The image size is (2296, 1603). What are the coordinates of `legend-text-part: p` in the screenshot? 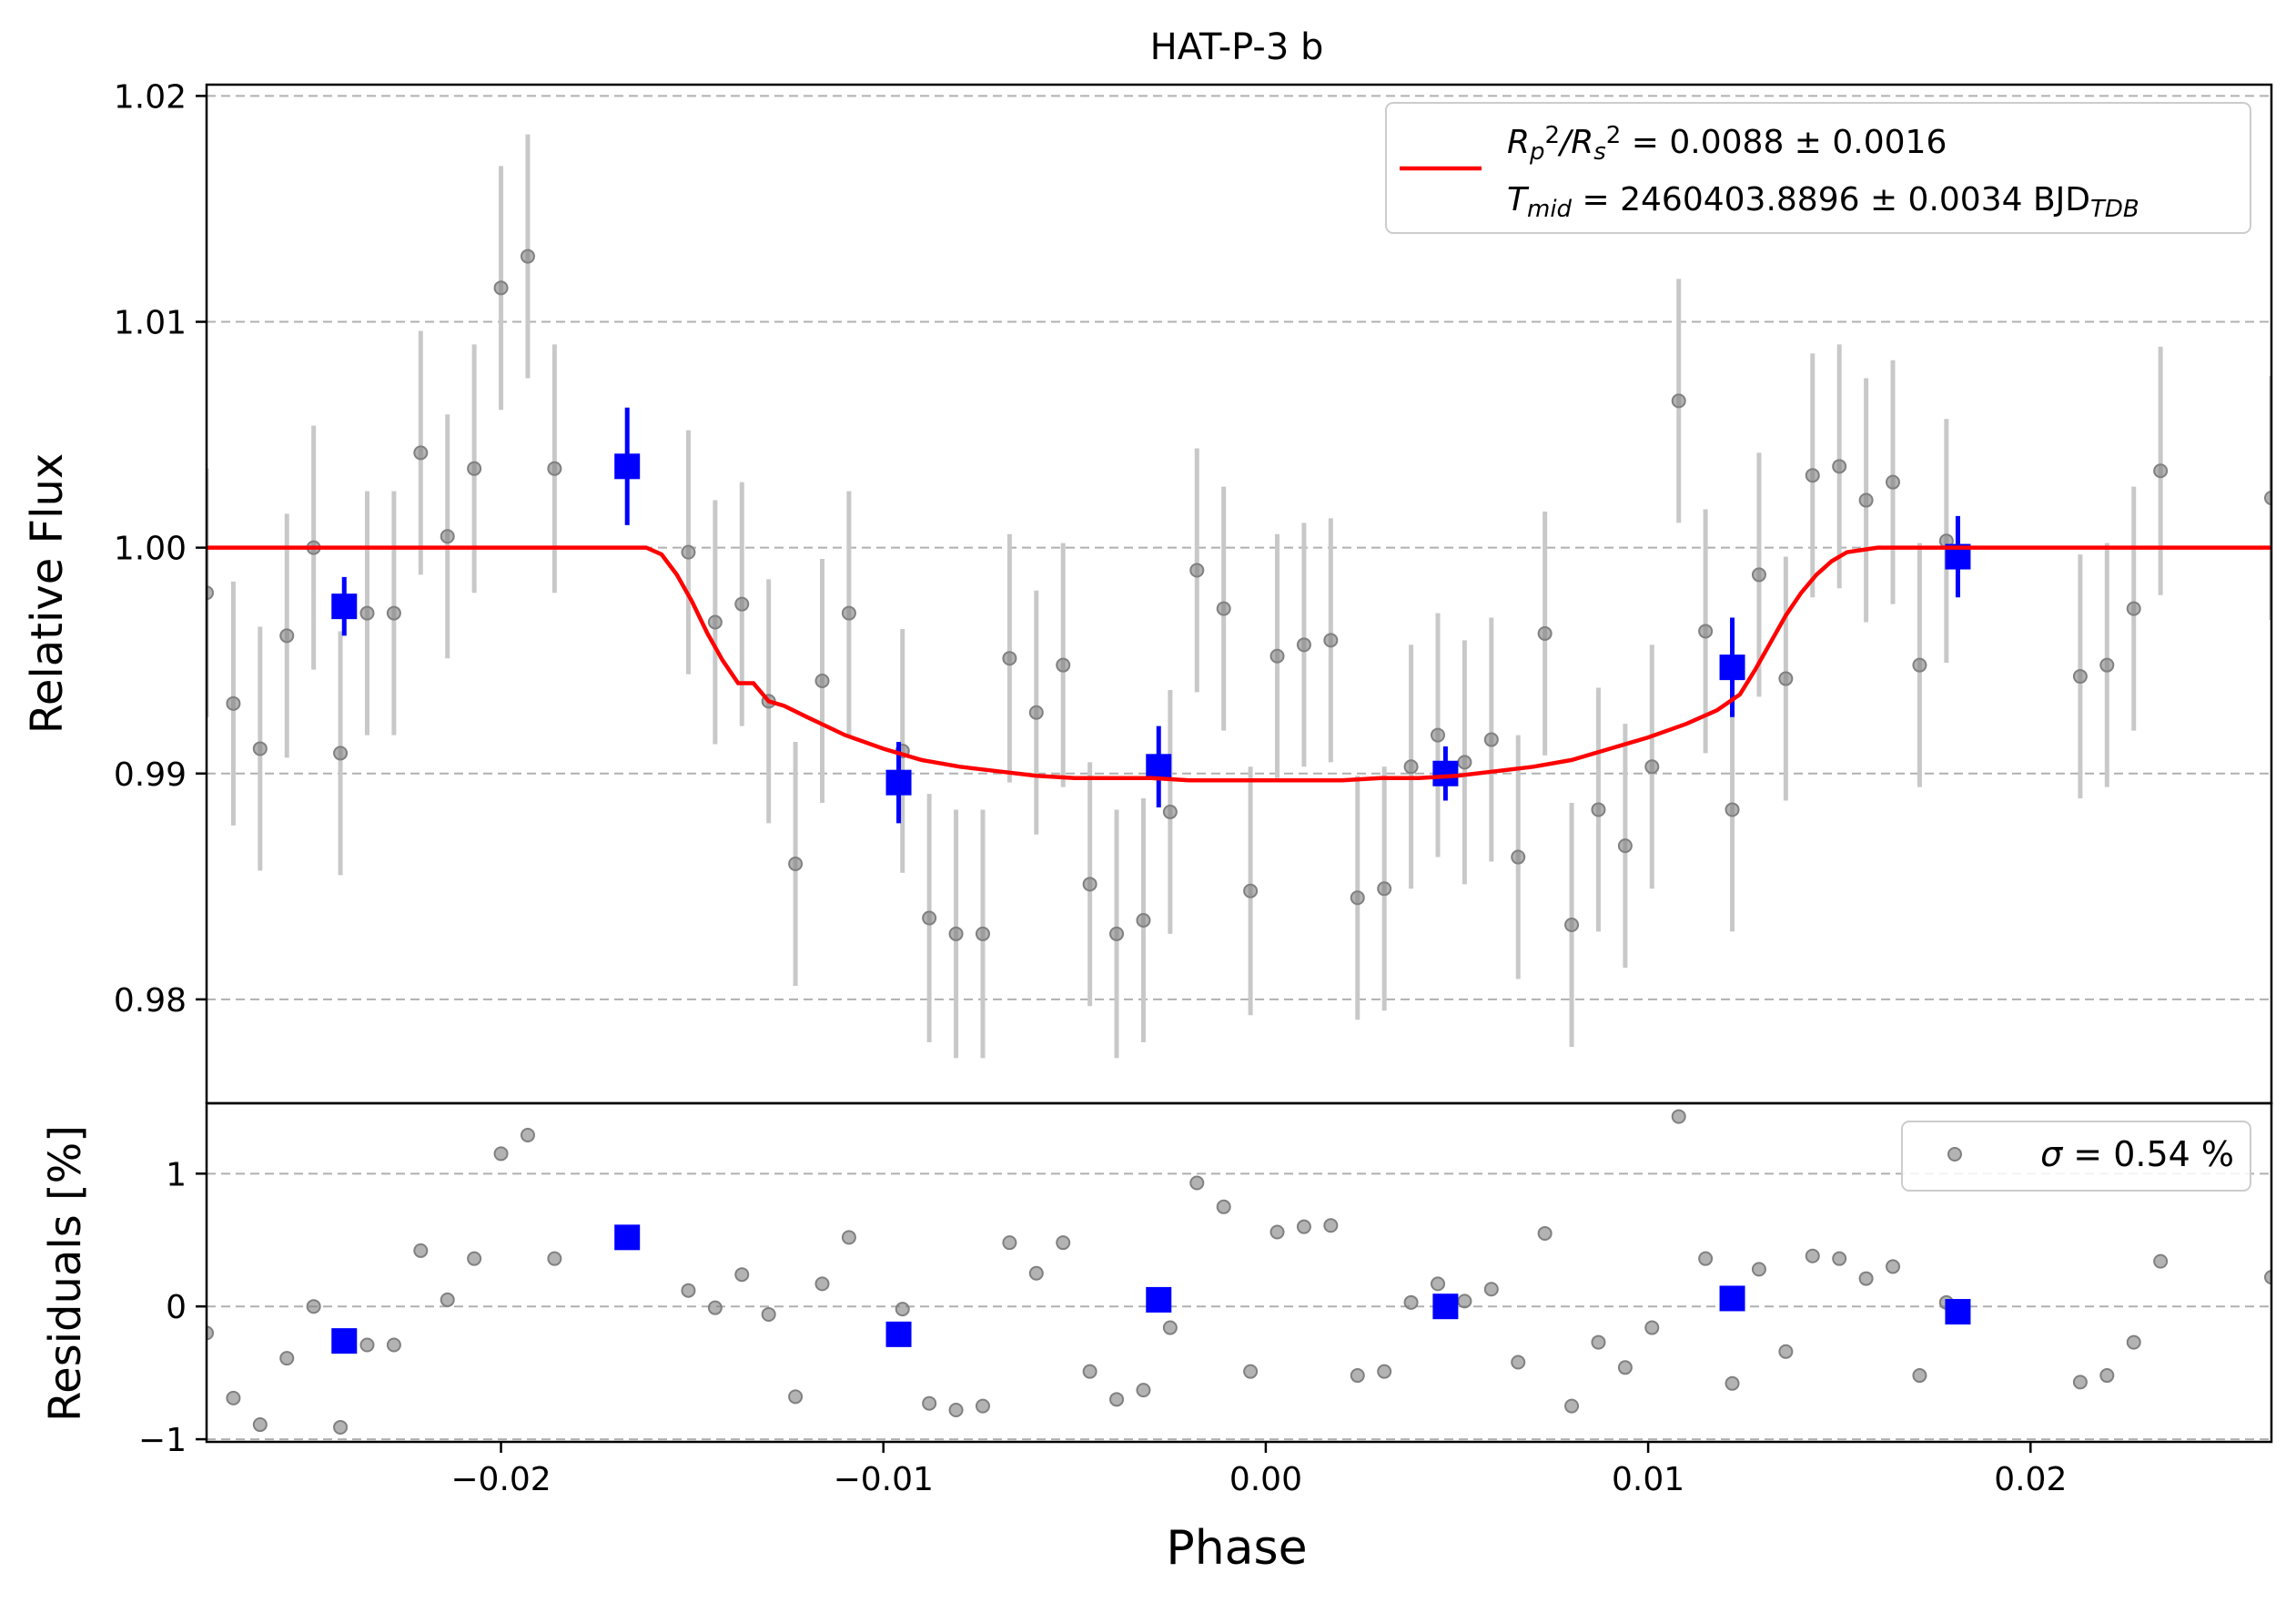 It's located at (1537, 152).